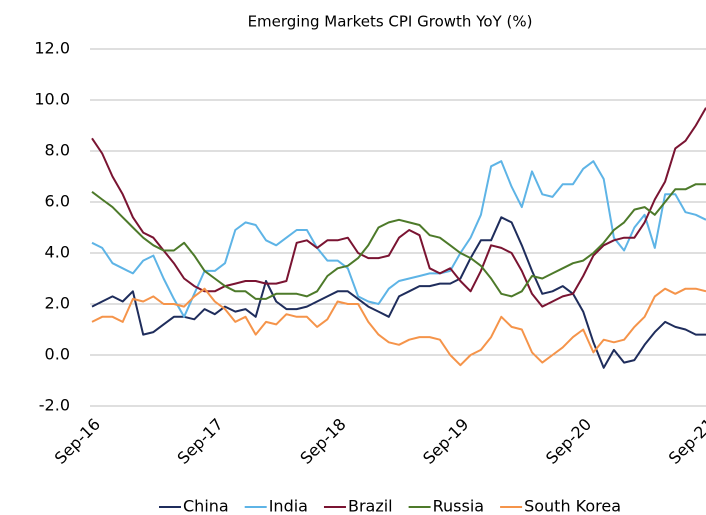 Image resolution: width=706 pixels, height=515 pixels. I want to click on y-tick-label: 12.0, so click(52, 48).